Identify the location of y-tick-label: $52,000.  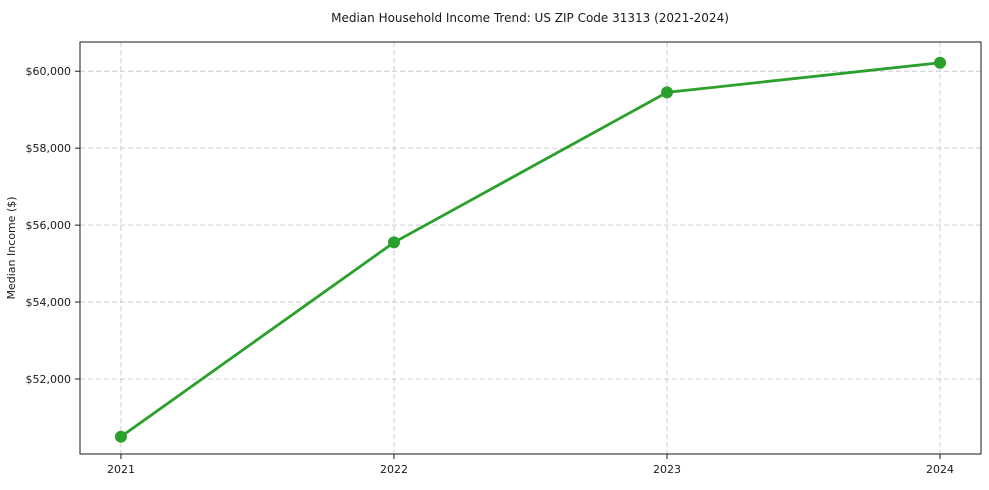
(49, 379).